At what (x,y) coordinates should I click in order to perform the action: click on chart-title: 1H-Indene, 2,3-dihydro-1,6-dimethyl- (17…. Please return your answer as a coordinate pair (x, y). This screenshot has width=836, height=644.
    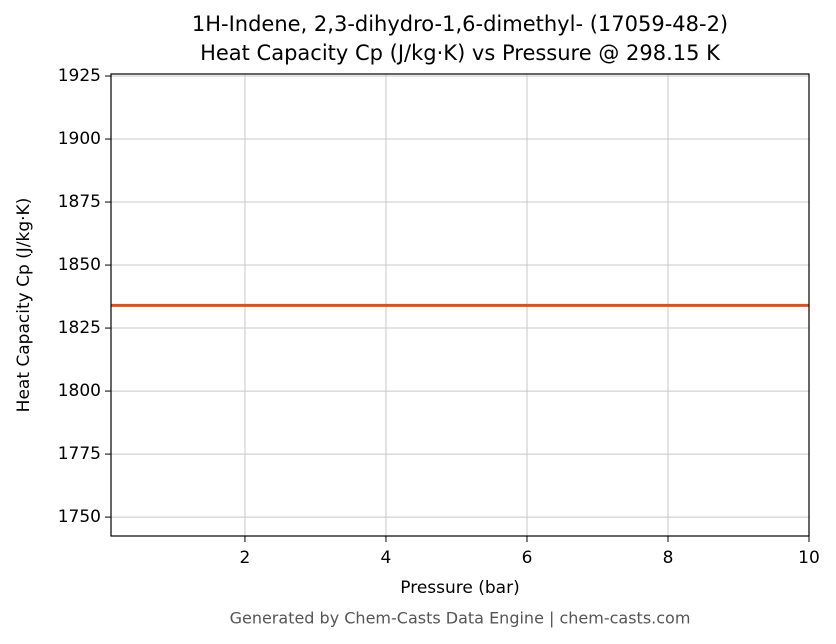
    Looking at the image, I should click on (460, 24).